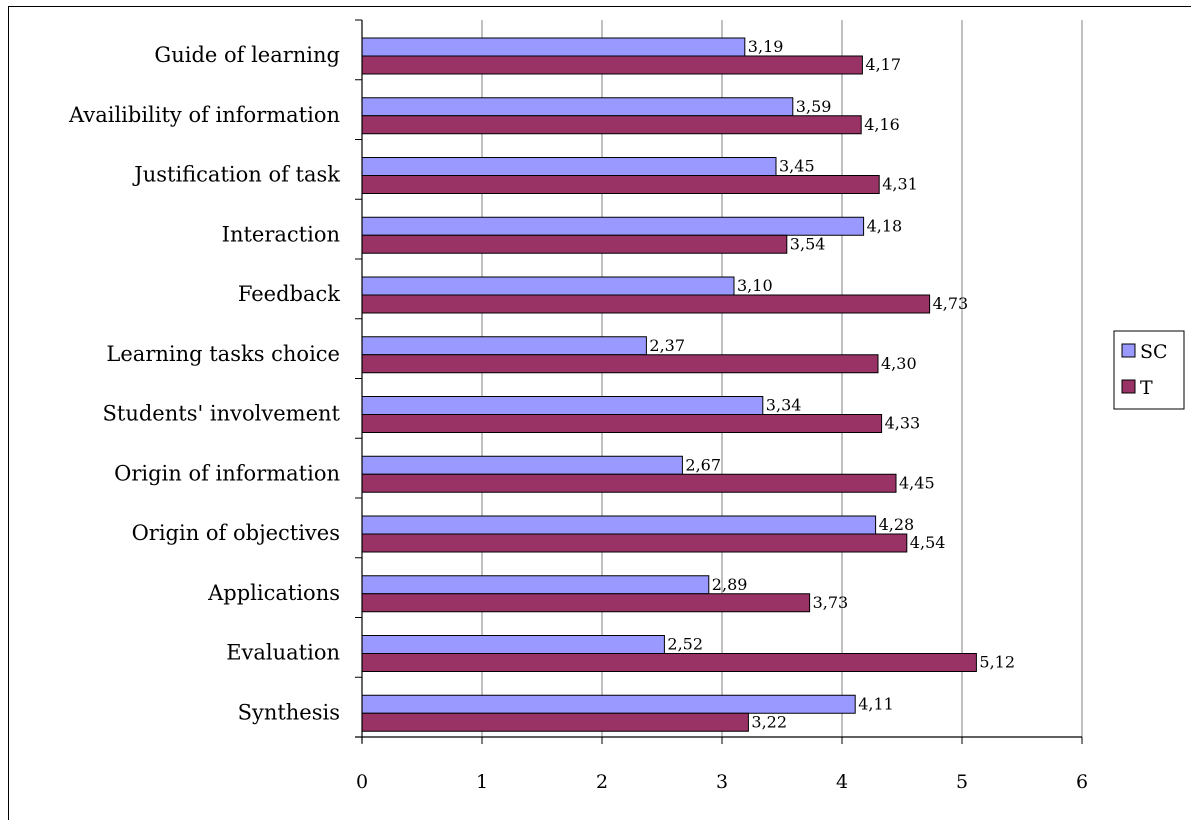  I want to click on tick-labels: 0 1 2 3 4 5 6, so click(722, 782).